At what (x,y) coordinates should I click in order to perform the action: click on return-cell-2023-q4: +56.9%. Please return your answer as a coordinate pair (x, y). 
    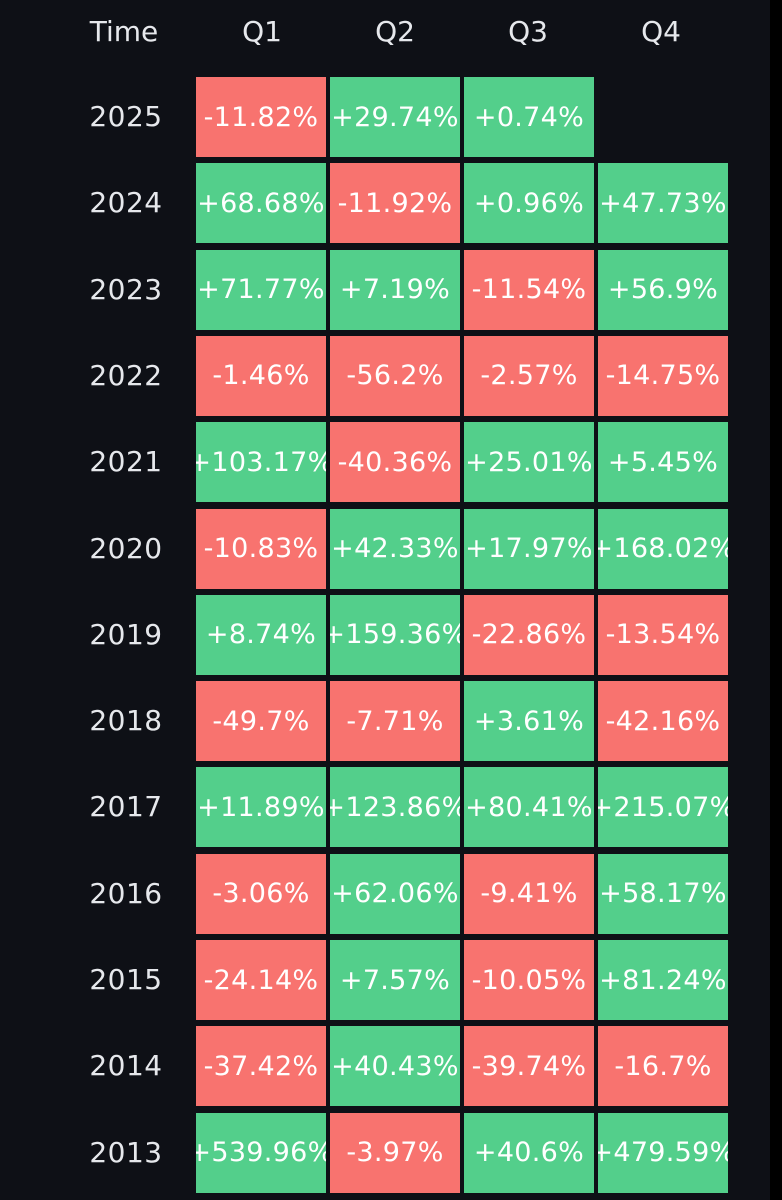
    Looking at the image, I should click on (663, 289).